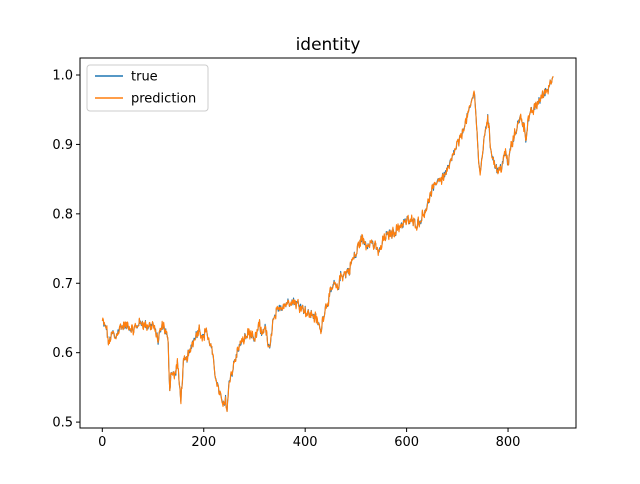  Describe the element at coordinates (163, 99) in the screenshot. I see `legend-label-prediction: prediction` at that location.